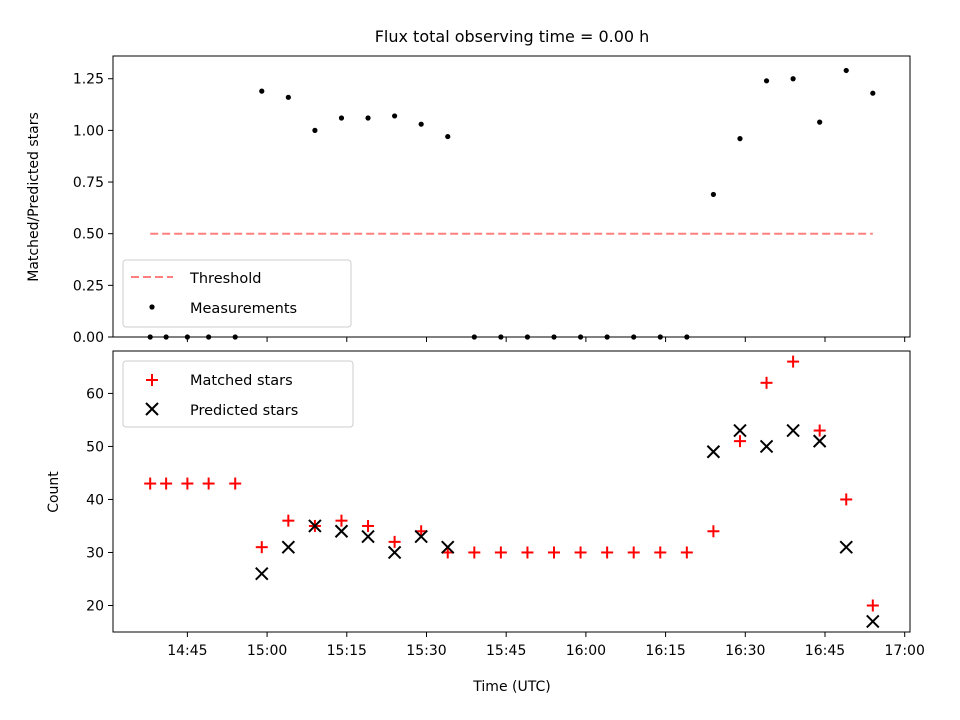  I want to click on top-y-tick-label: 0.00, so click(88, 338).